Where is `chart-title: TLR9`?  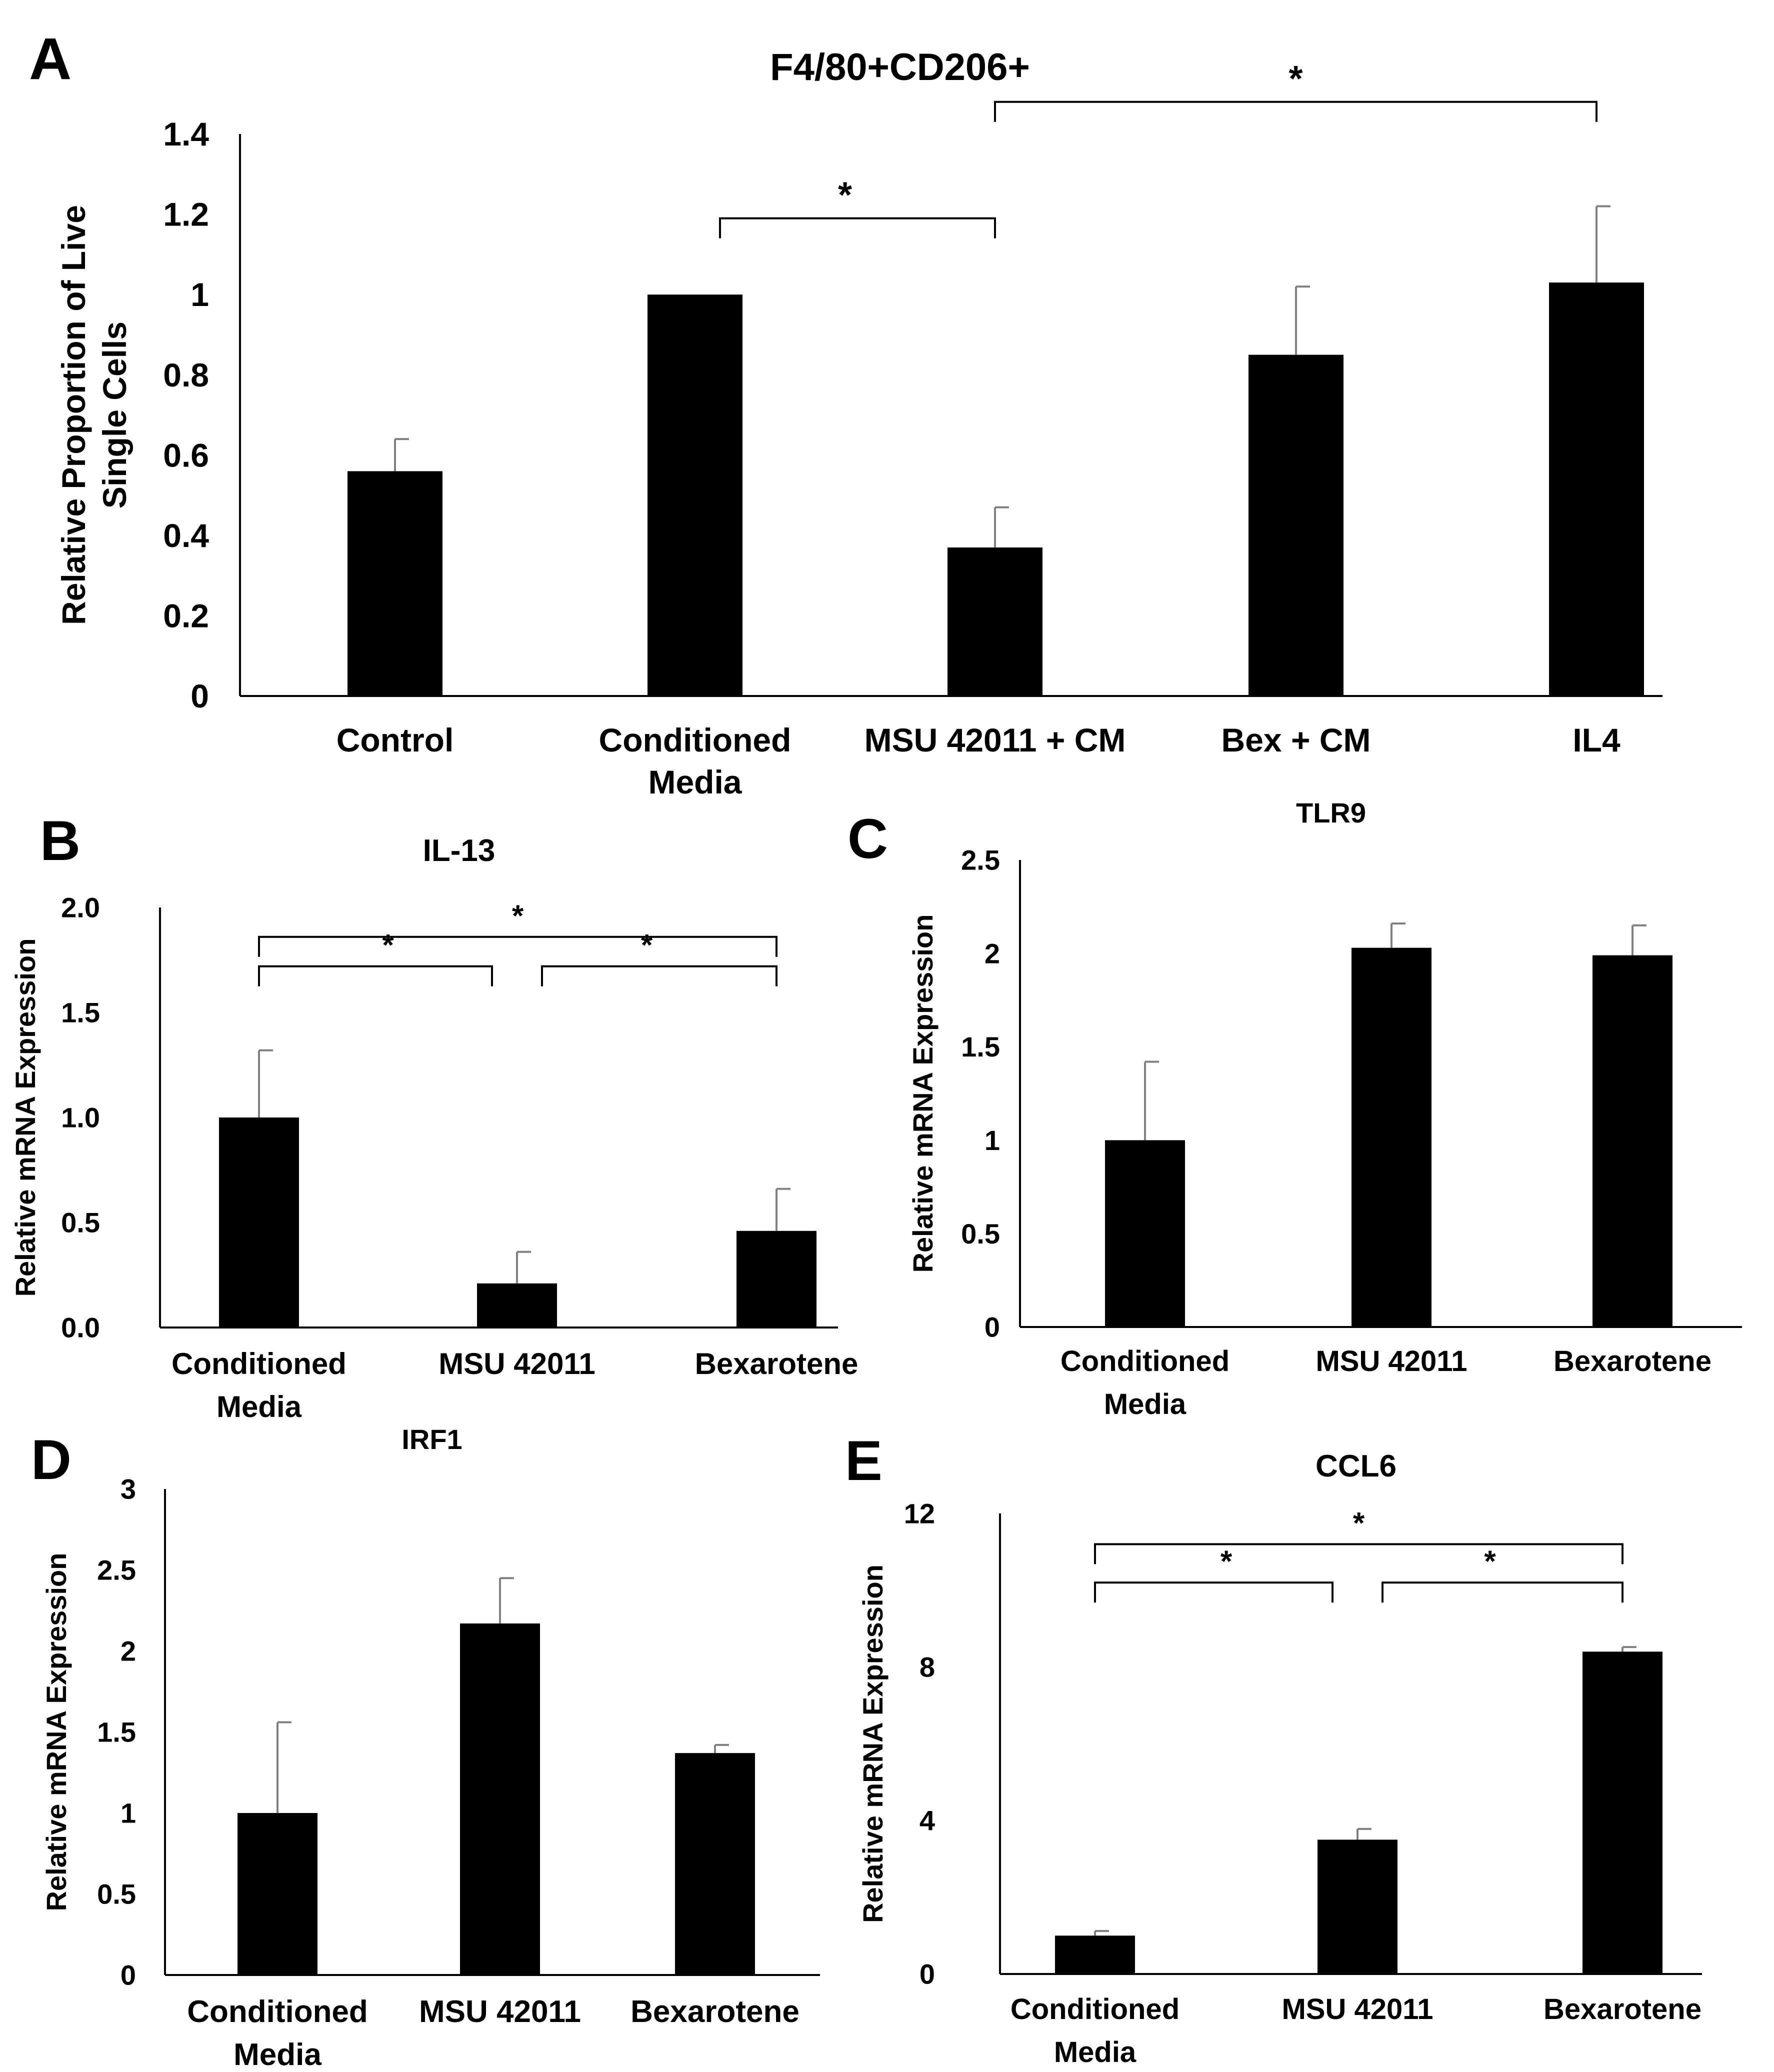
chart-title: TLR9 is located at coordinates (1331, 812).